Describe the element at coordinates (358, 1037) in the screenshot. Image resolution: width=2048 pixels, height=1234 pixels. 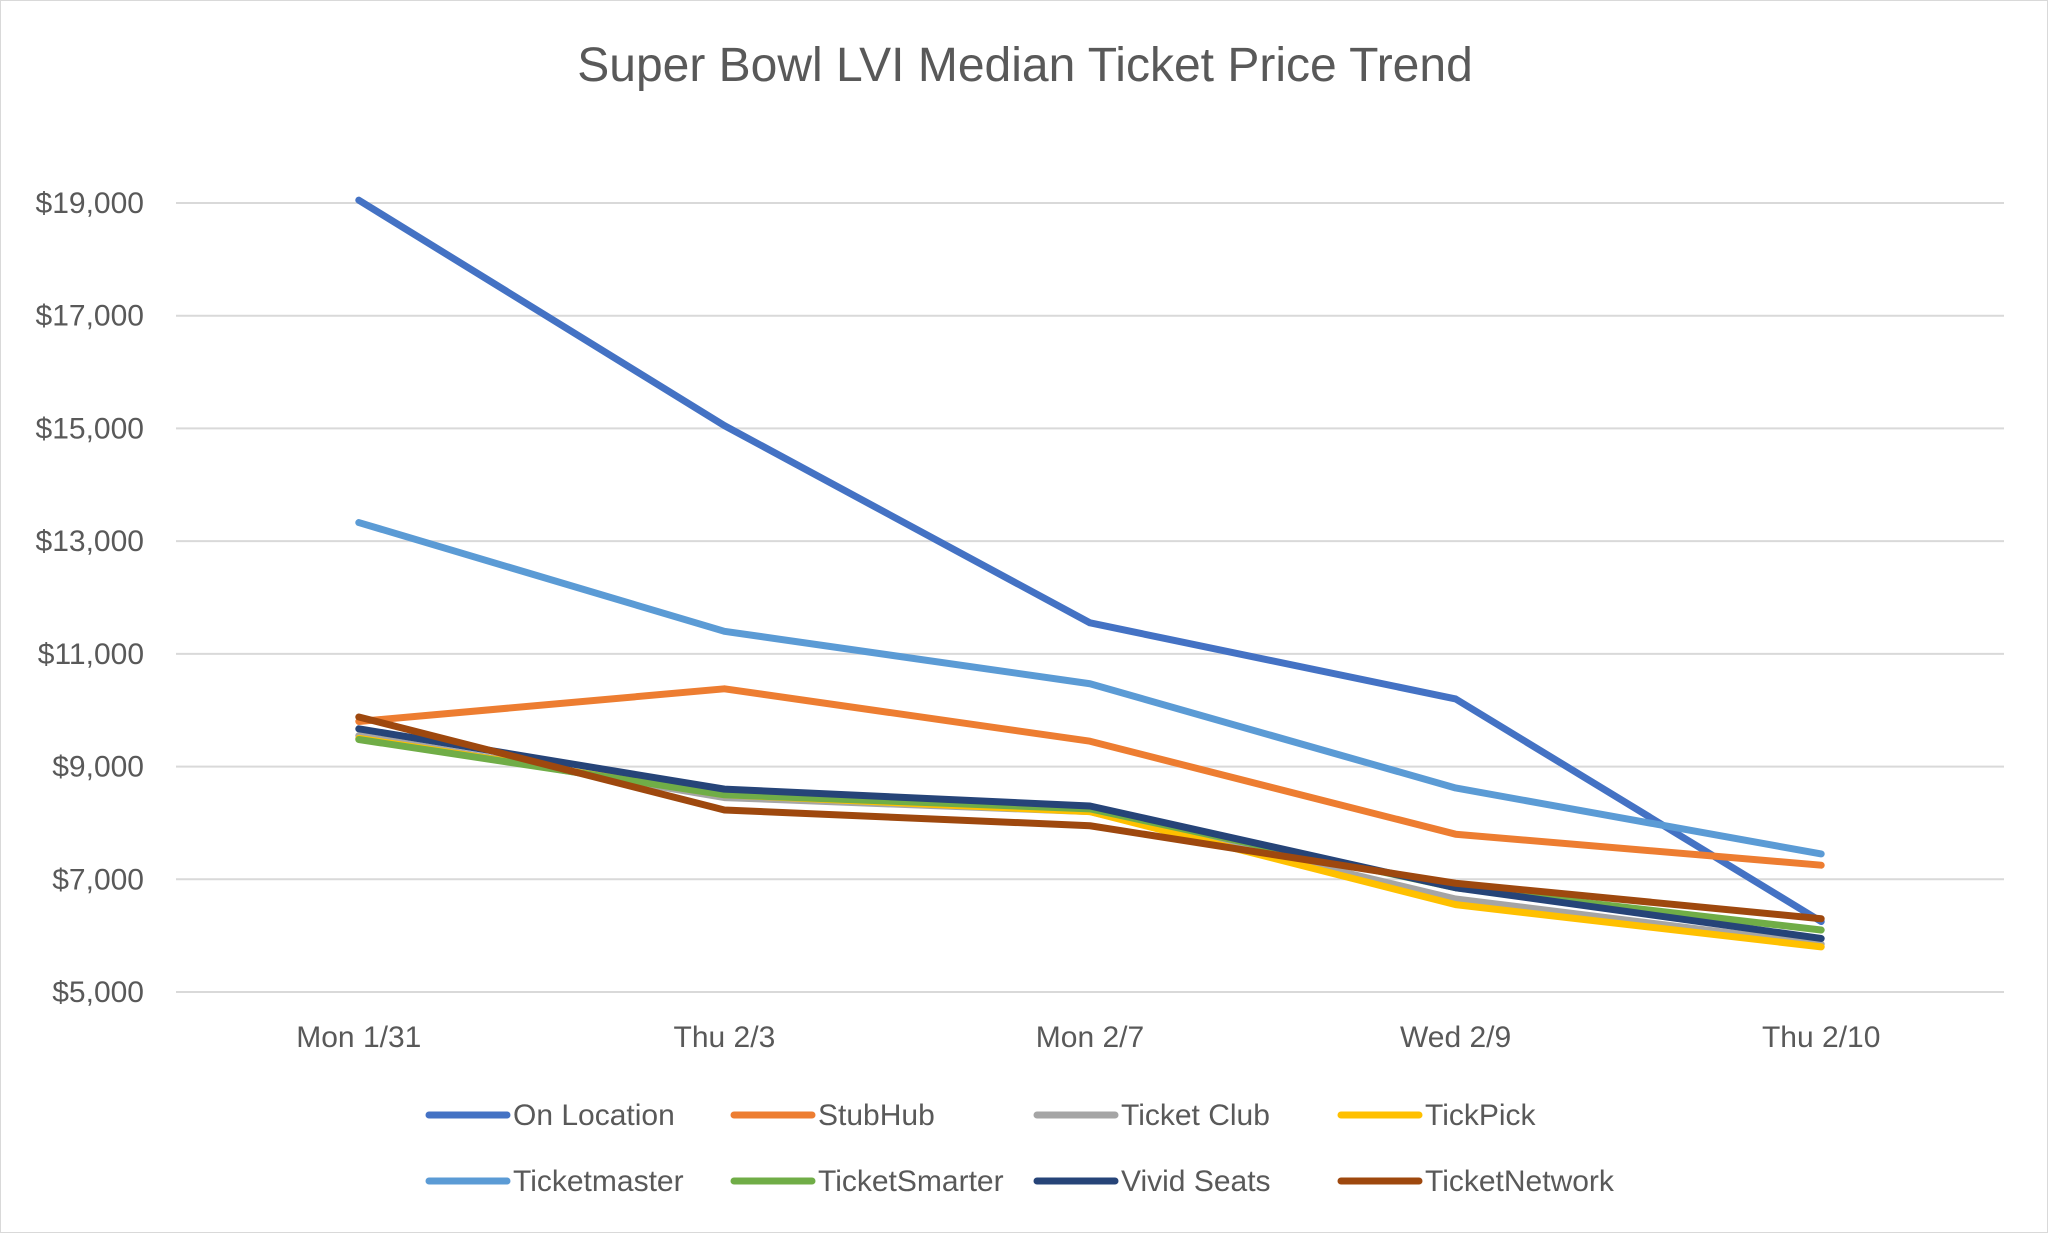
I see `x-tick-label: Mon 1/31` at that location.